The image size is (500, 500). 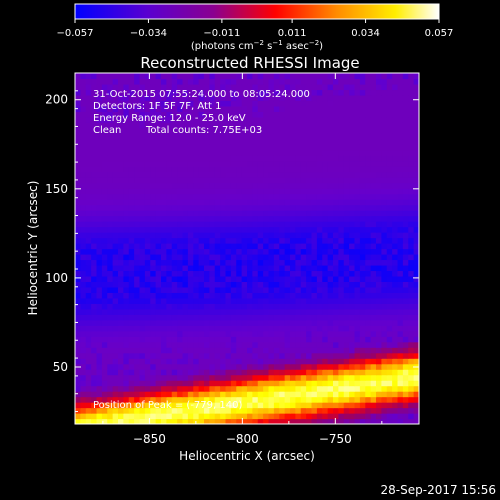 I want to click on chart-title: Reconstructed RHESSI Image, so click(x=249, y=63).